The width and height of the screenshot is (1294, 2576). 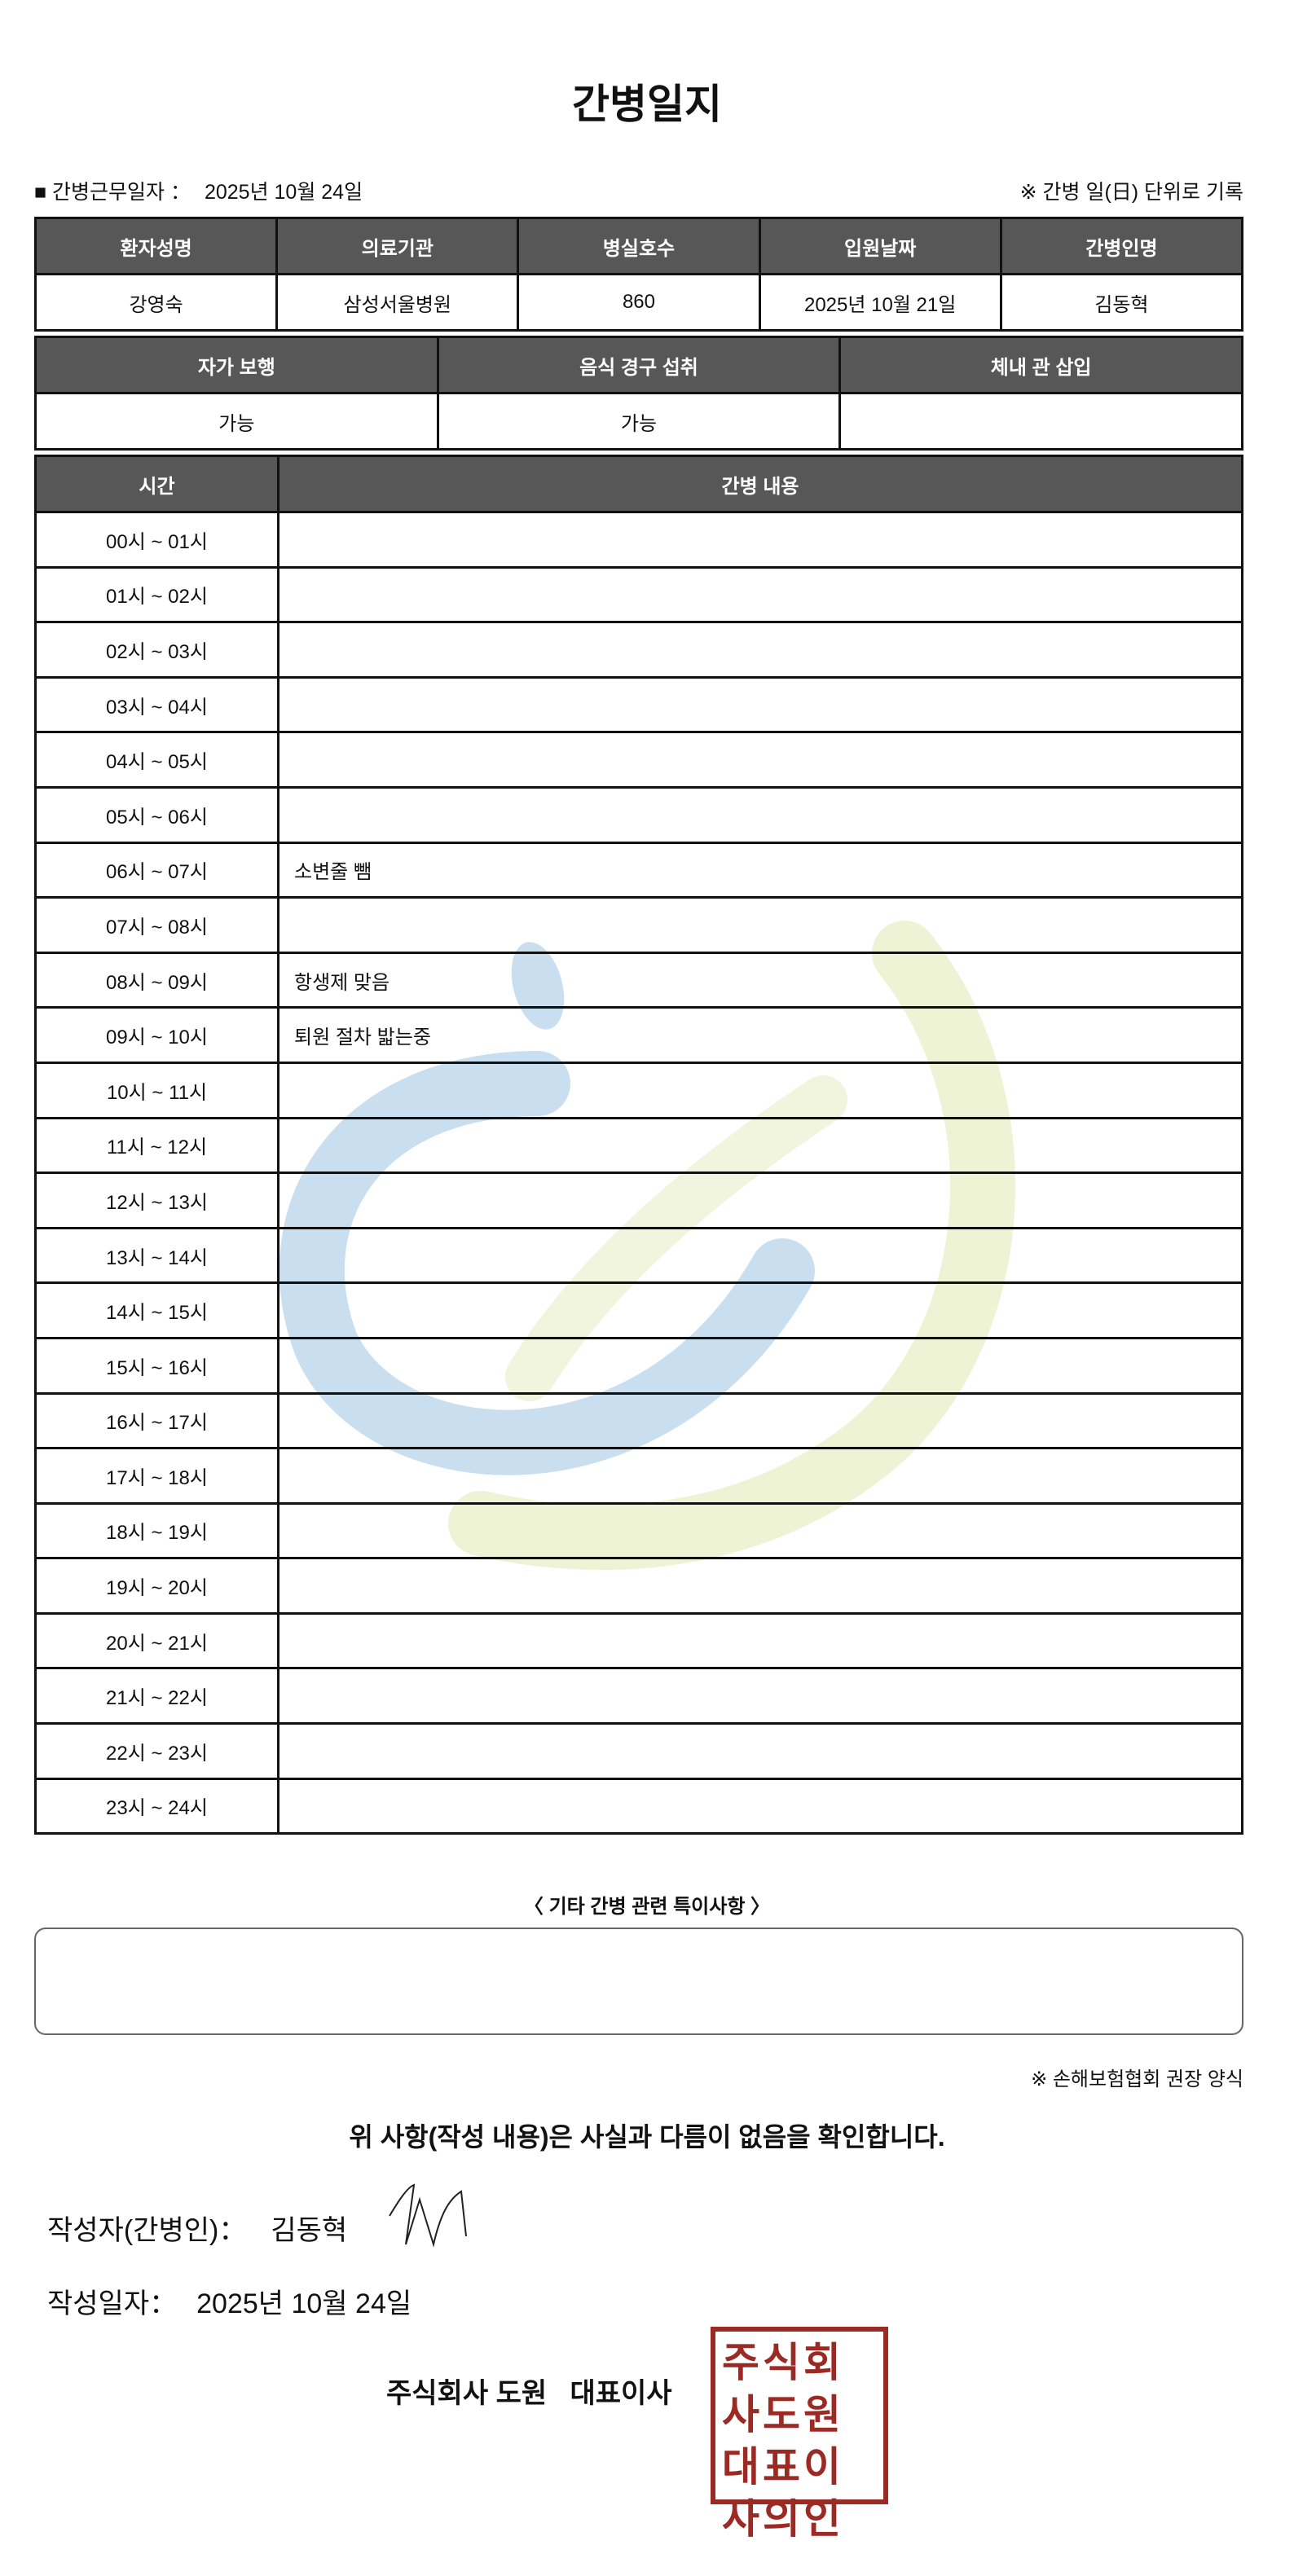 What do you see at coordinates (760, 484) in the screenshot?
I see `header-care-content: 간병 내용` at bounding box center [760, 484].